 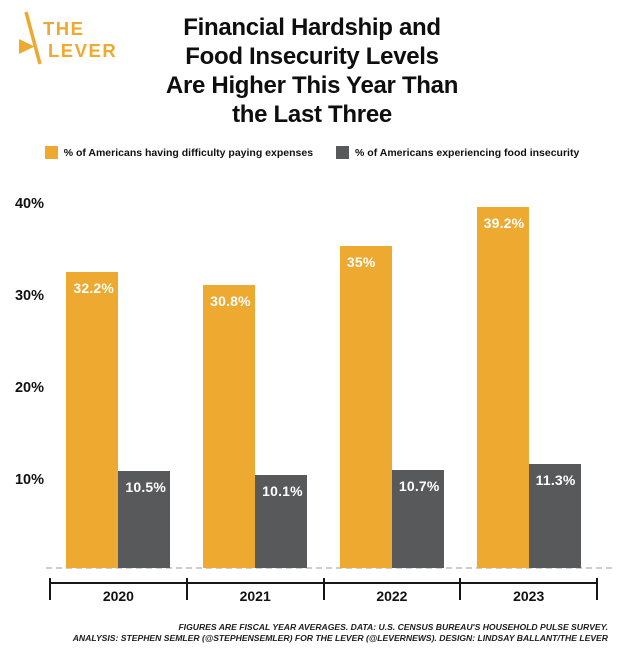 What do you see at coordinates (144, 519) in the screenshot?
I see `bar-2020-series-1: 10.5%` at bounding box center [144, 519].